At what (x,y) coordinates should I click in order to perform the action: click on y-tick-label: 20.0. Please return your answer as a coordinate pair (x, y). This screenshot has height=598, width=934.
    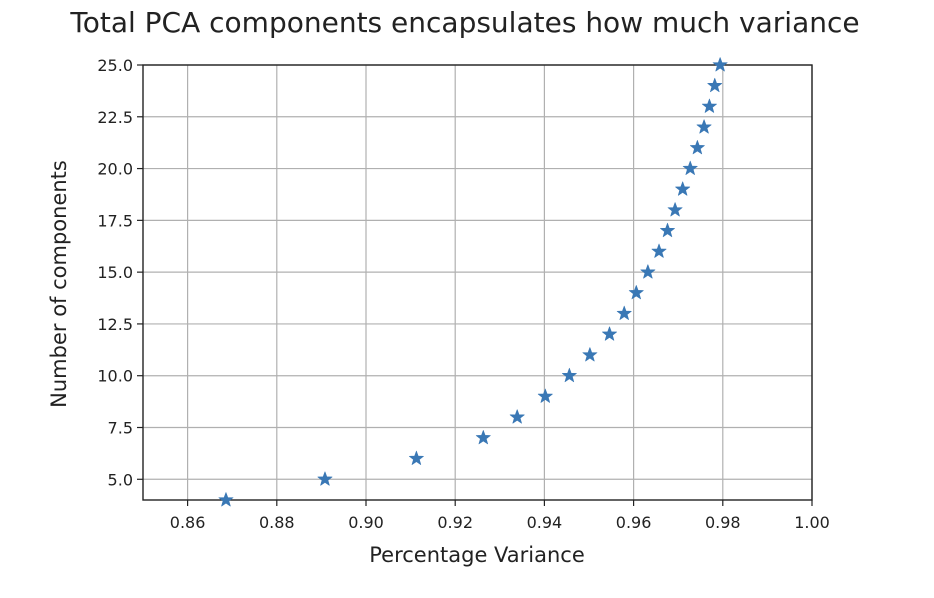
    Looking at the image, I should click on (115, 169).